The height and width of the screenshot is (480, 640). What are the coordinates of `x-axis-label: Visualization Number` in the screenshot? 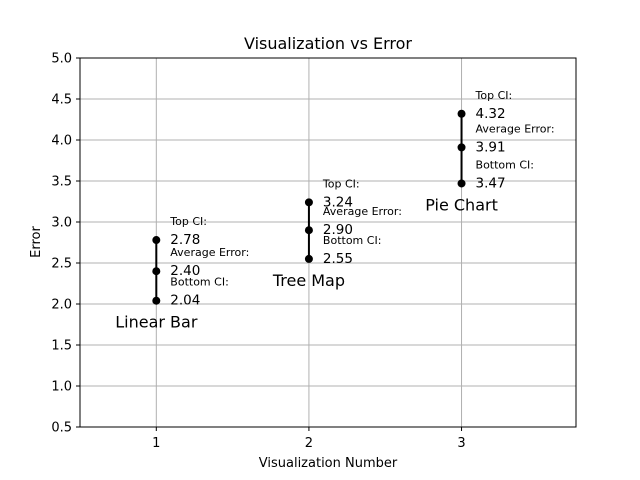 It's located at (328, 463).